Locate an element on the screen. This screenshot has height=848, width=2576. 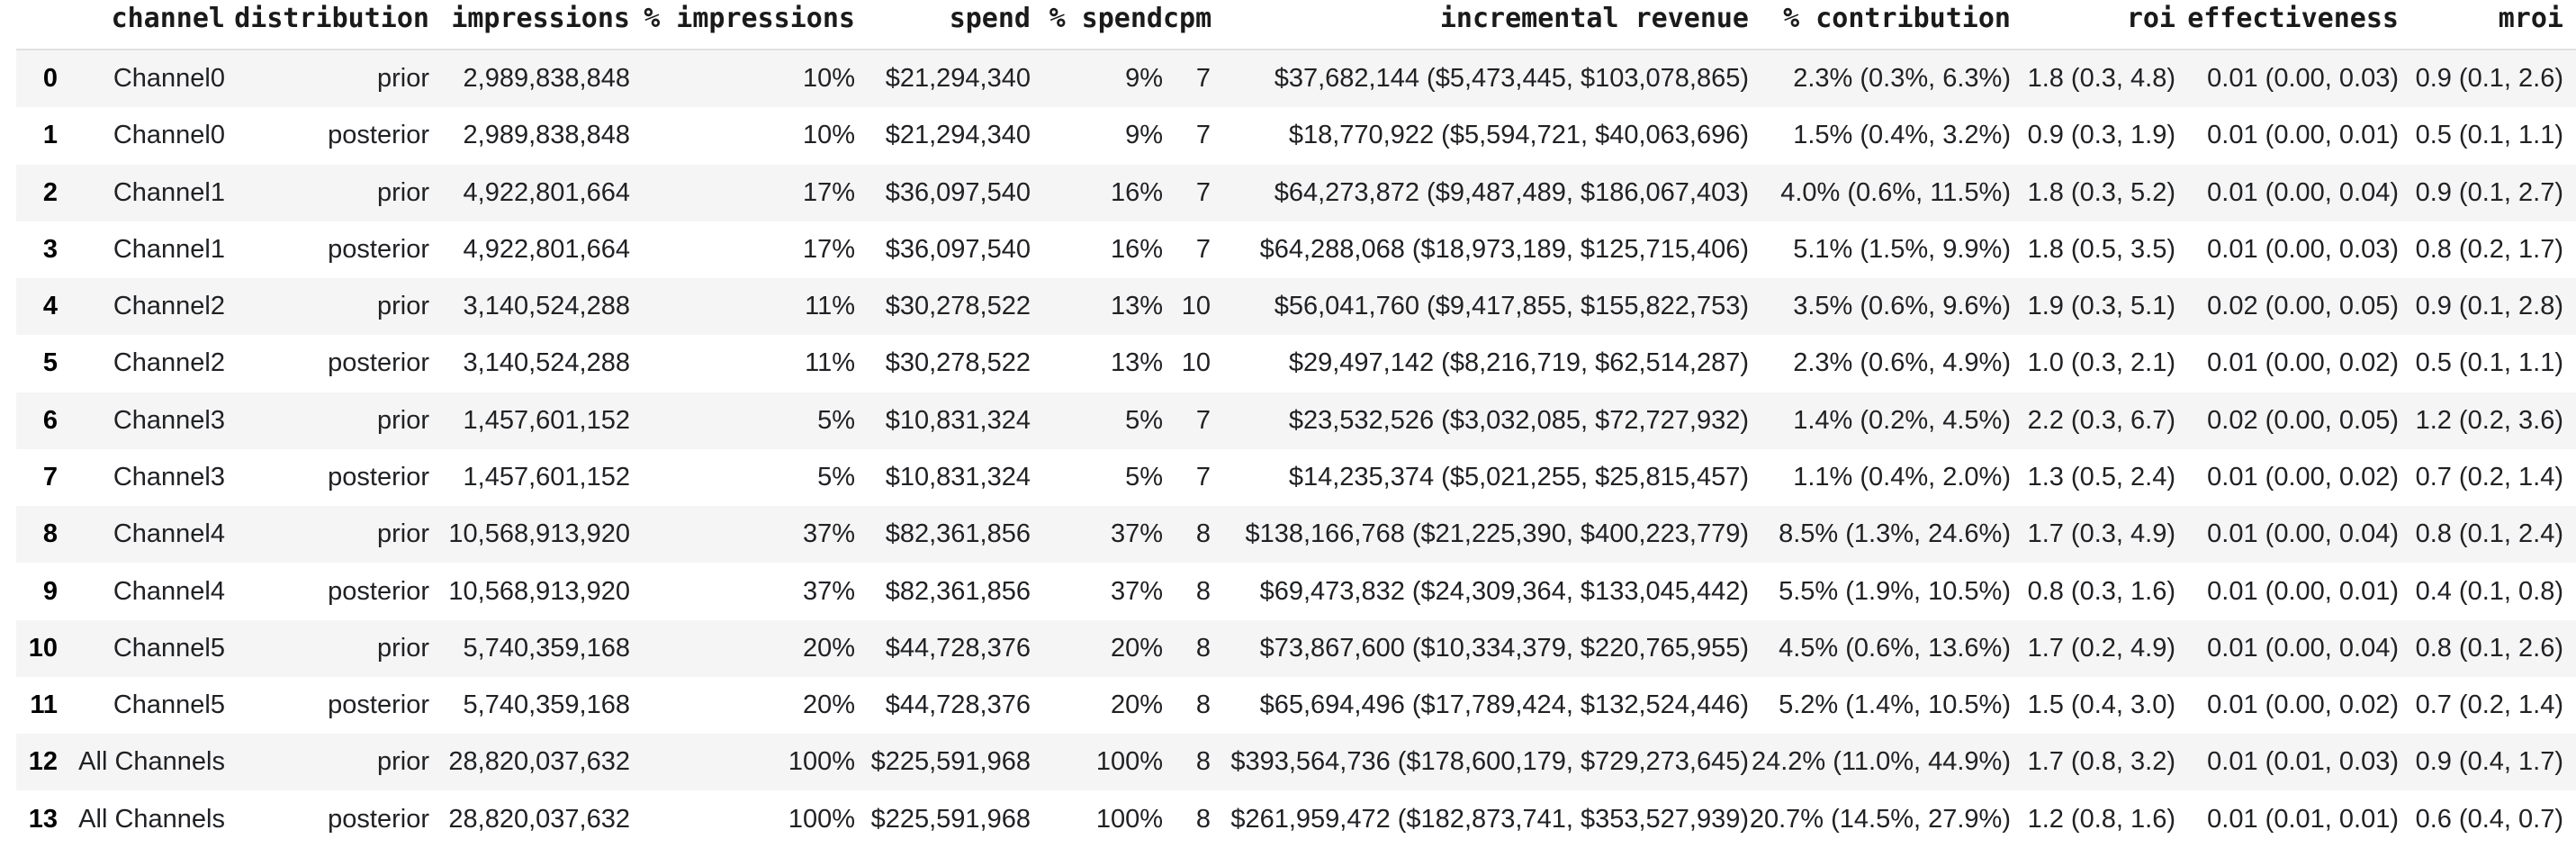
cell-roi: 1.0 (0.3, 2.1) is located at coordinates (2101, 363).